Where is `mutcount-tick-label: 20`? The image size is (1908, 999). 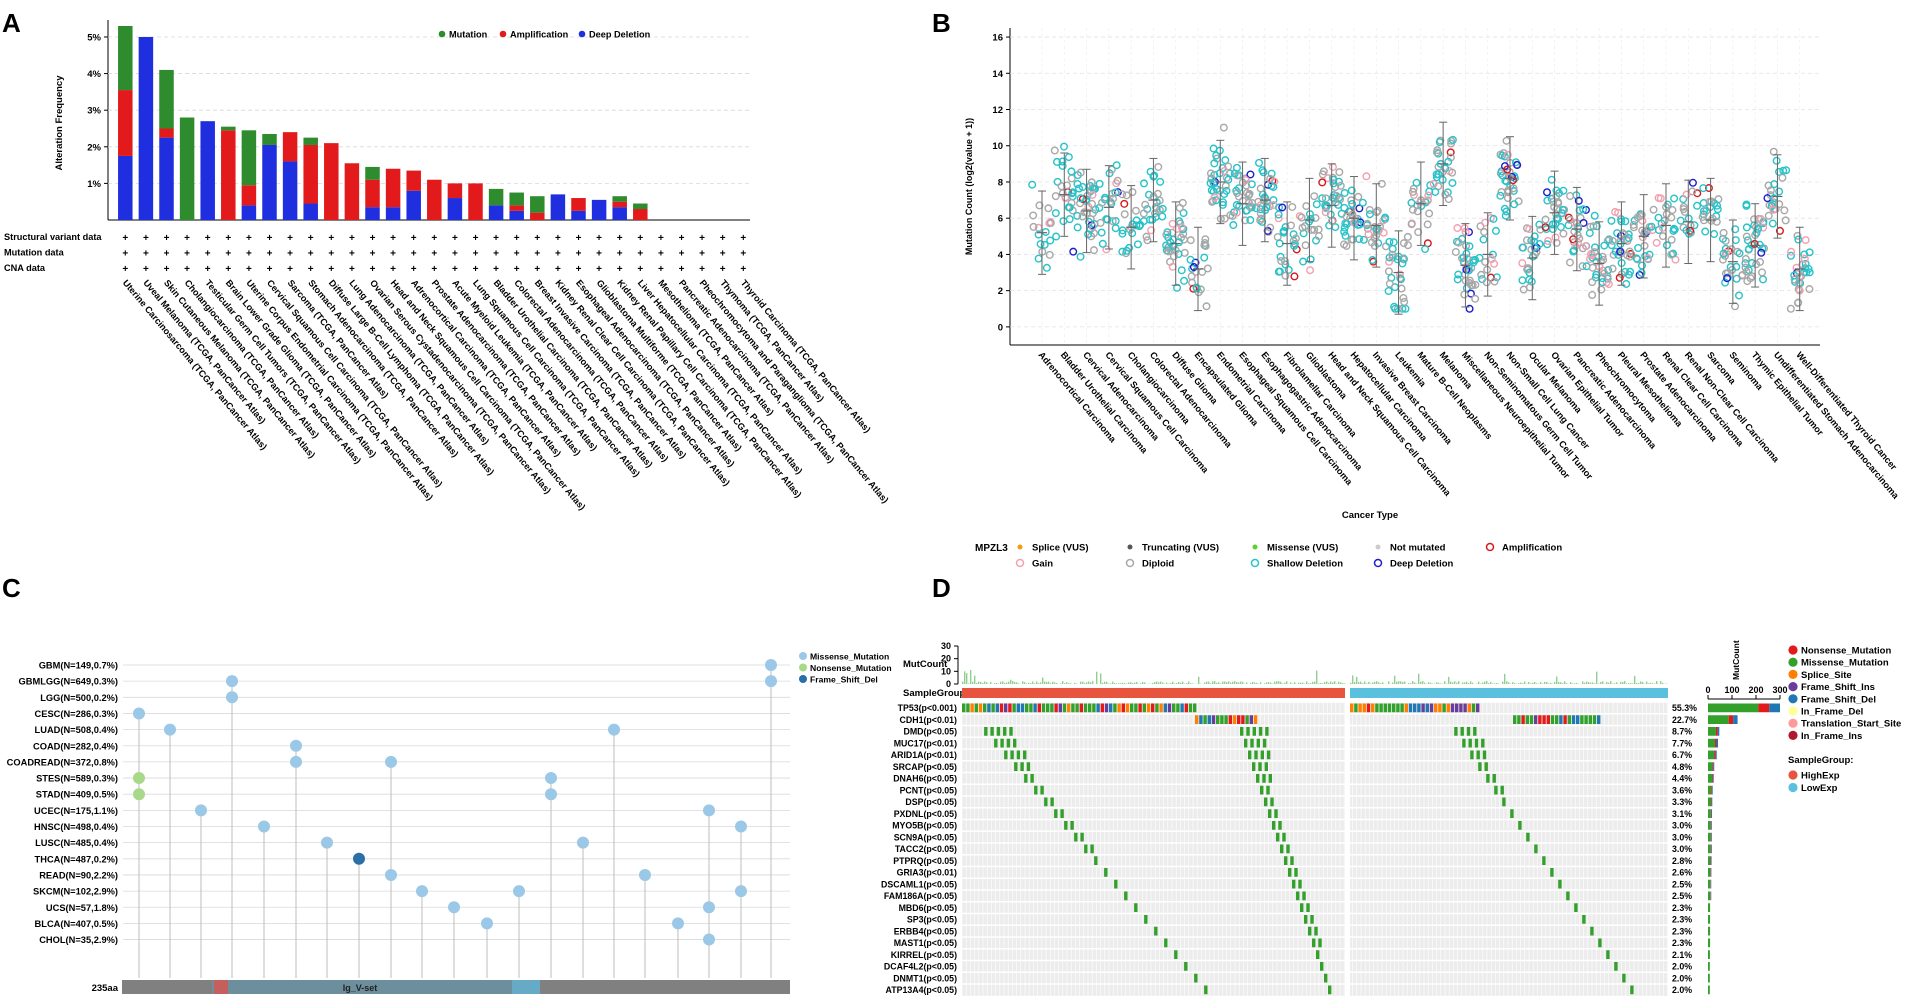 mutcount-tick-label: 20 is located at coordinates (946, 659).